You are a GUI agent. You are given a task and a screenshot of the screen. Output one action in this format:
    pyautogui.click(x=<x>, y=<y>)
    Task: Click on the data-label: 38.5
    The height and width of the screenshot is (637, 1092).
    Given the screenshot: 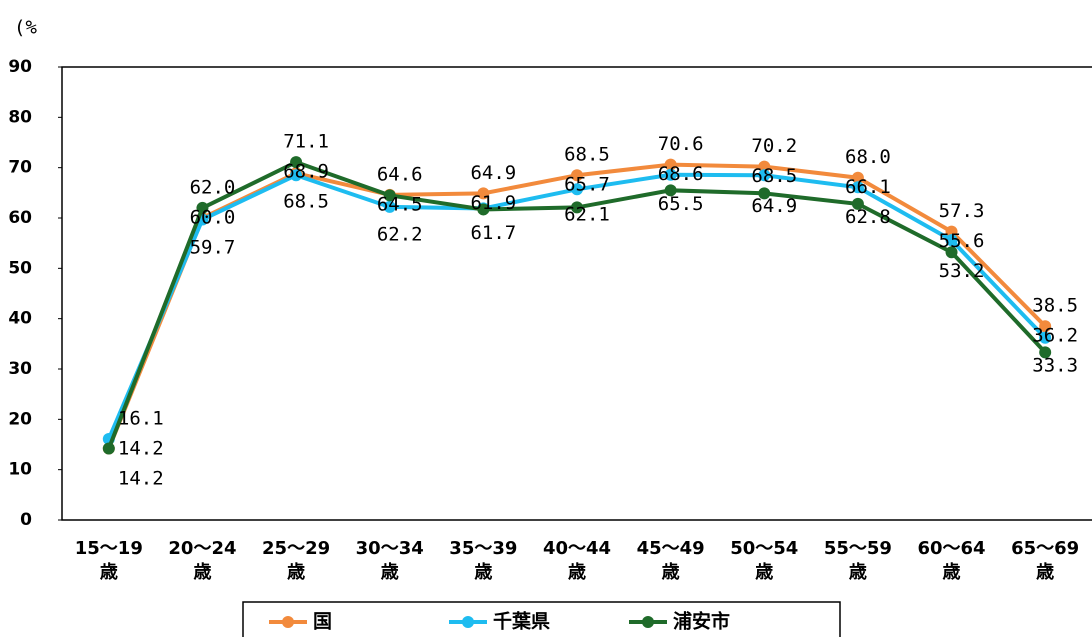 What is the action you would take?
    pyautogui.click(x=1055, y=306)
    